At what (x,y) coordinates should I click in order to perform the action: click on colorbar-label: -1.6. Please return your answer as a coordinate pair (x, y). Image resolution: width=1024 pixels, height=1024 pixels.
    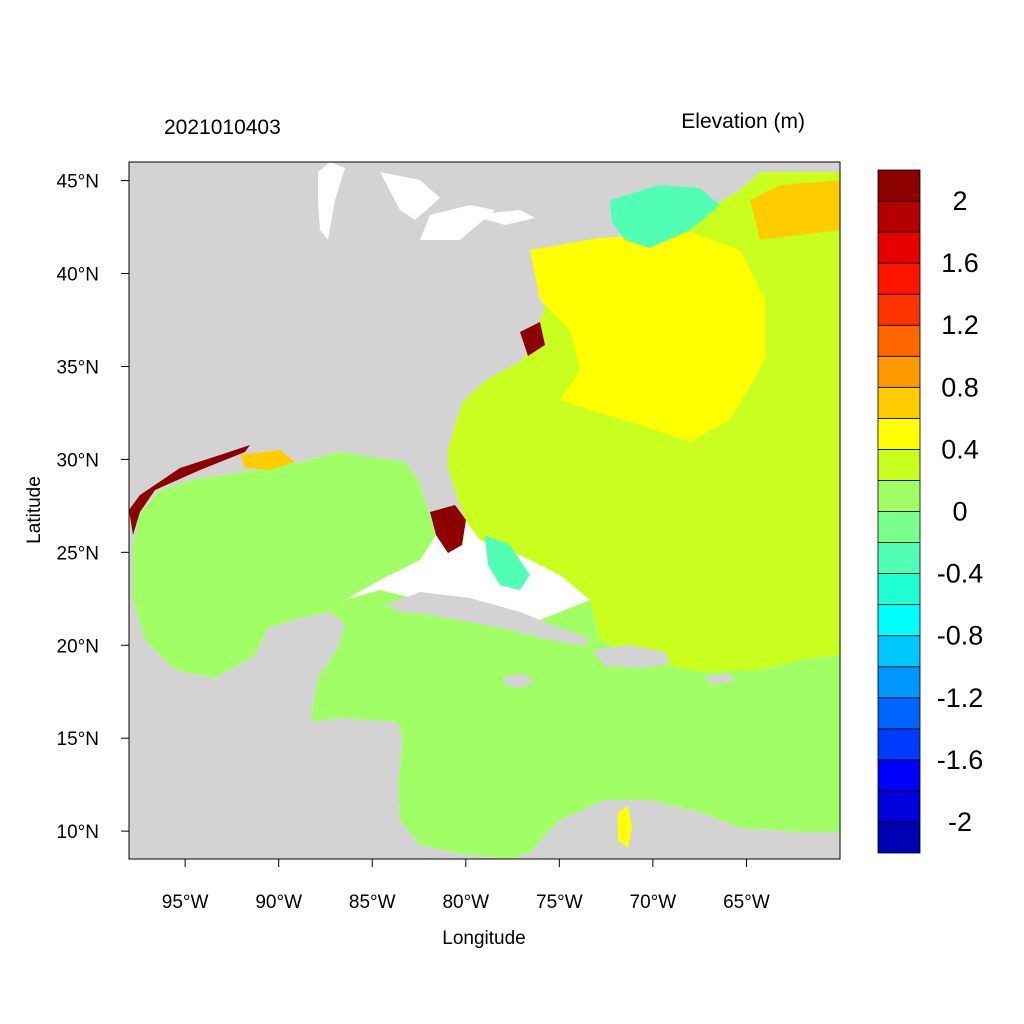
    Looking at the image, I should click on (960, 760).